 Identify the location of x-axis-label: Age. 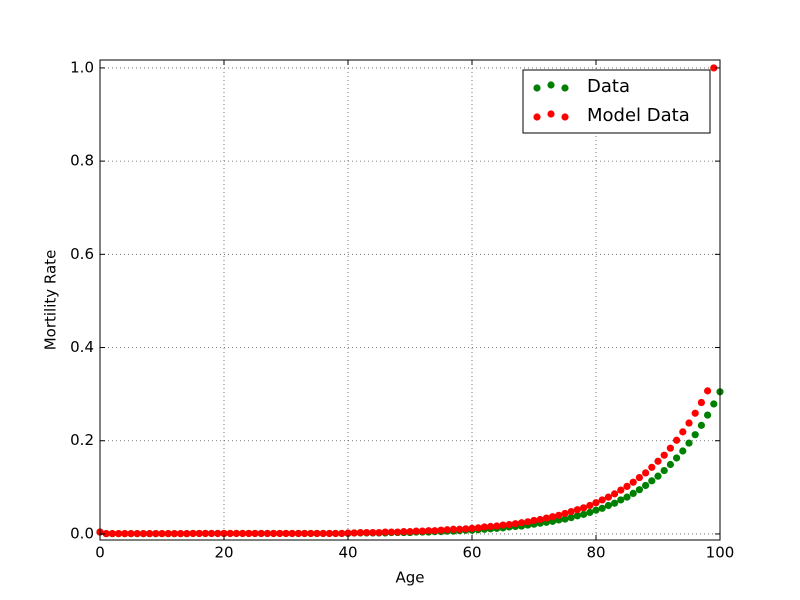
(409, 578).